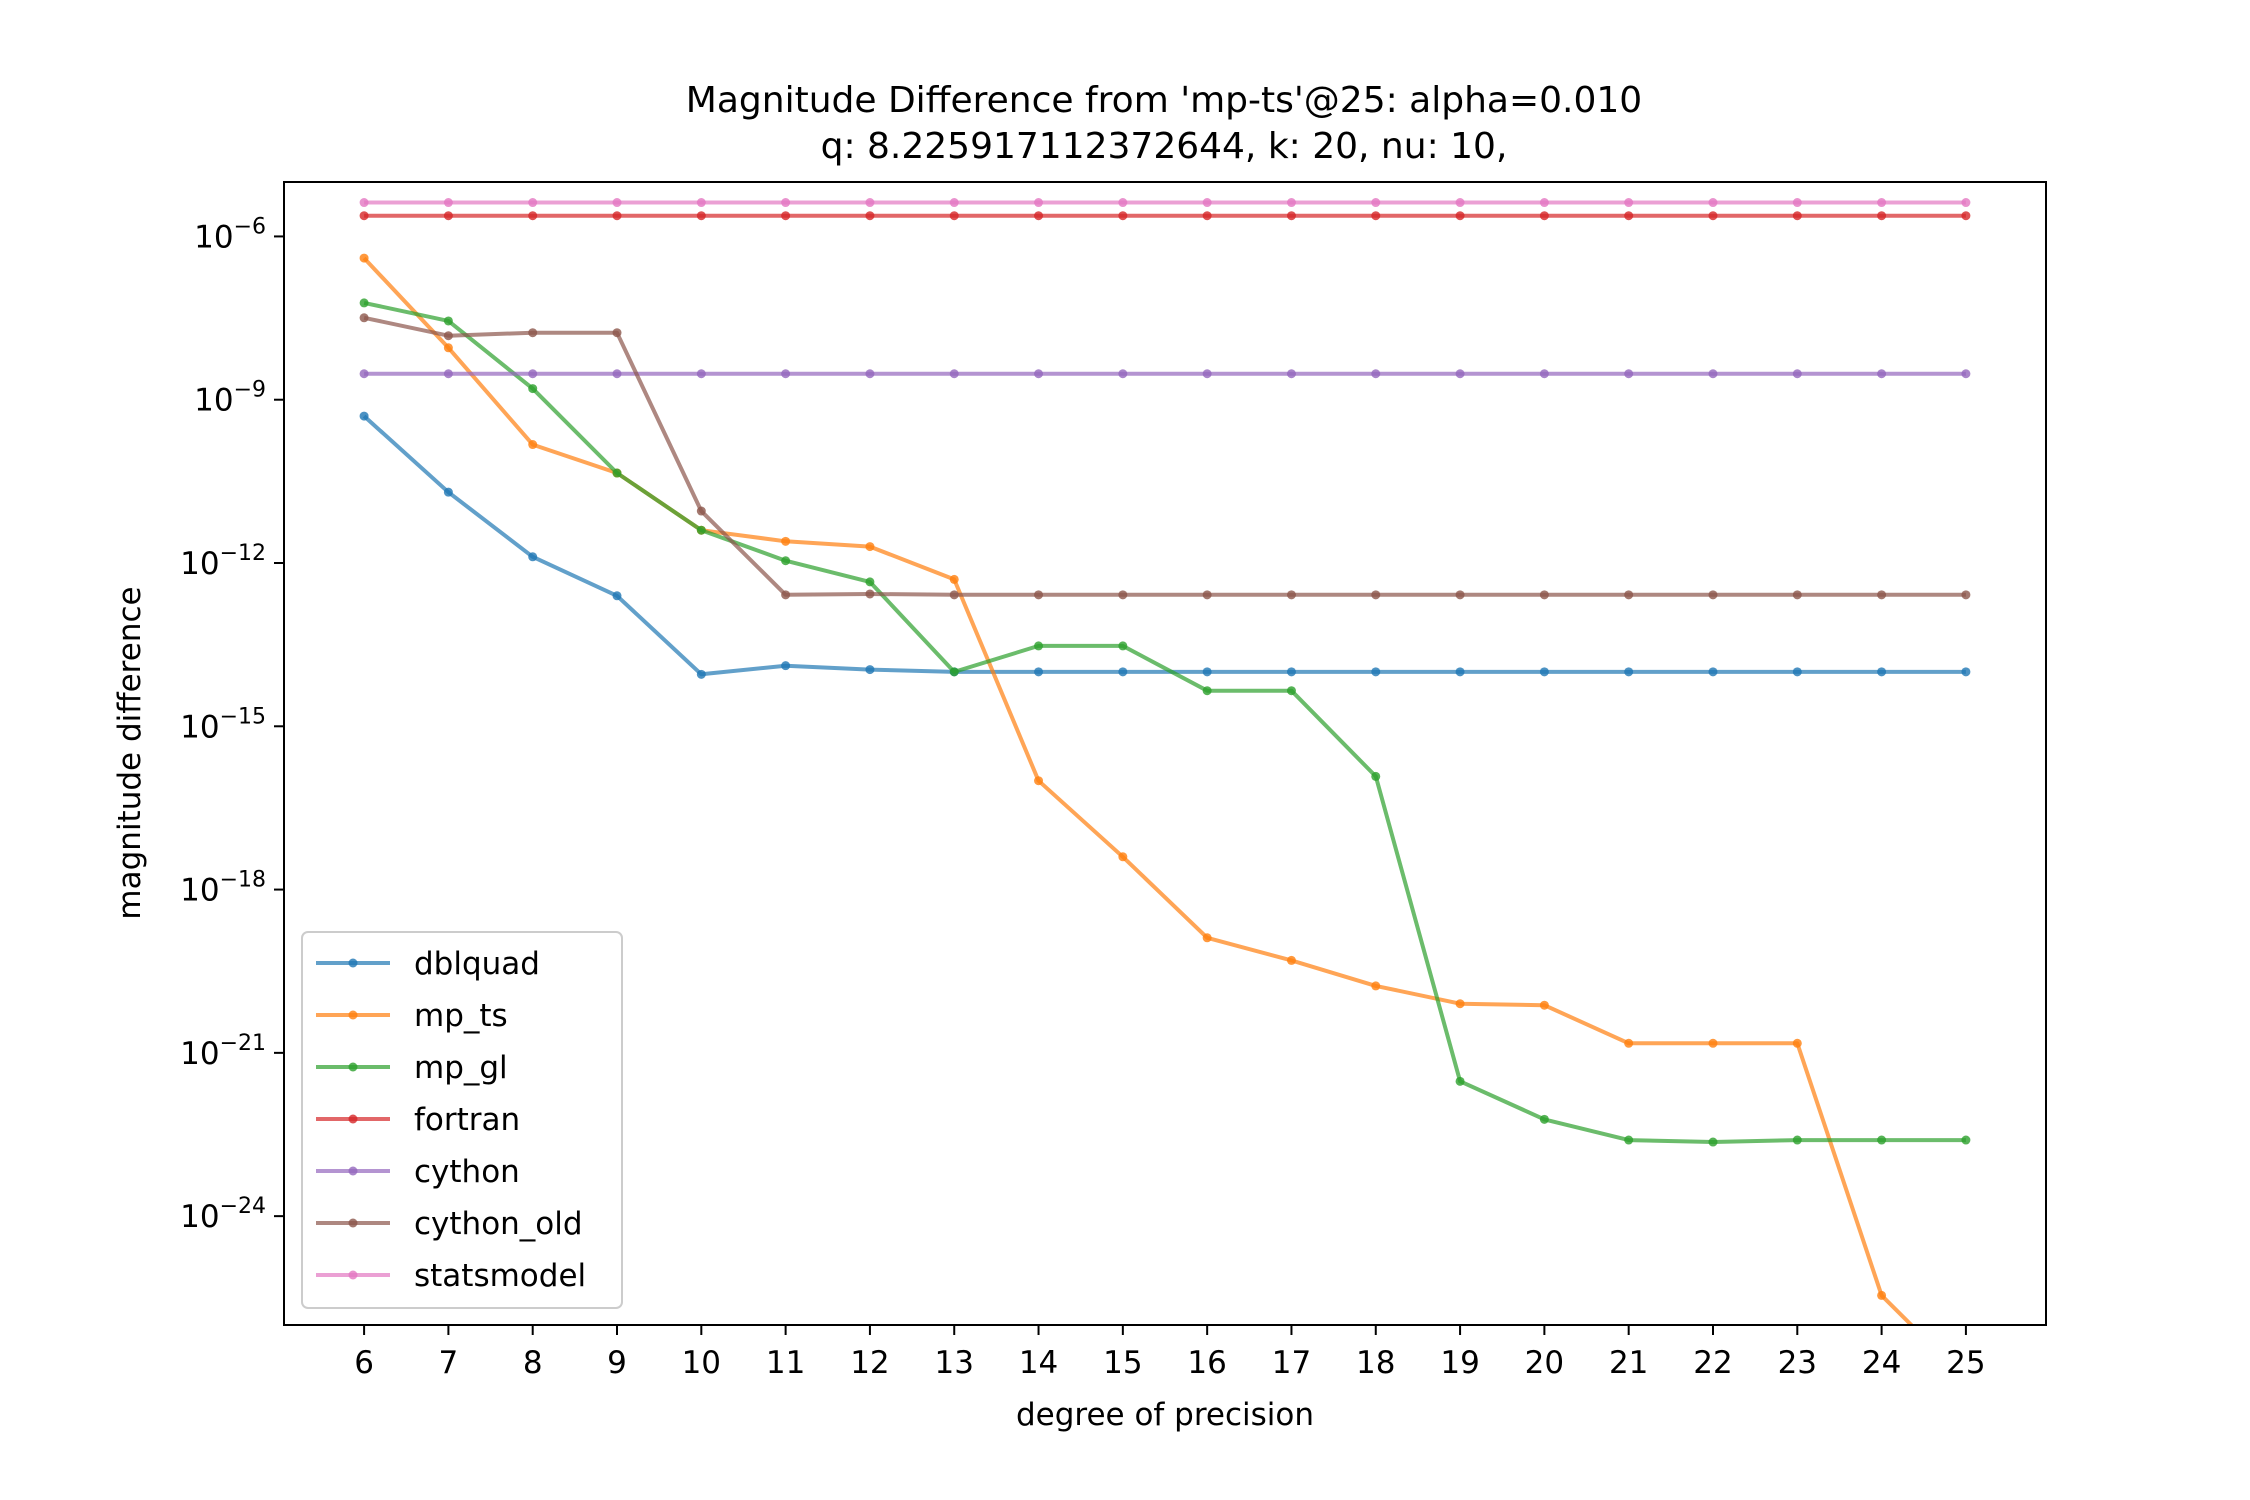 Image resolution: width=2250 pixels, height=1500 pixels. I want to click on x-tick-label: 17, so click(1291, 1363).